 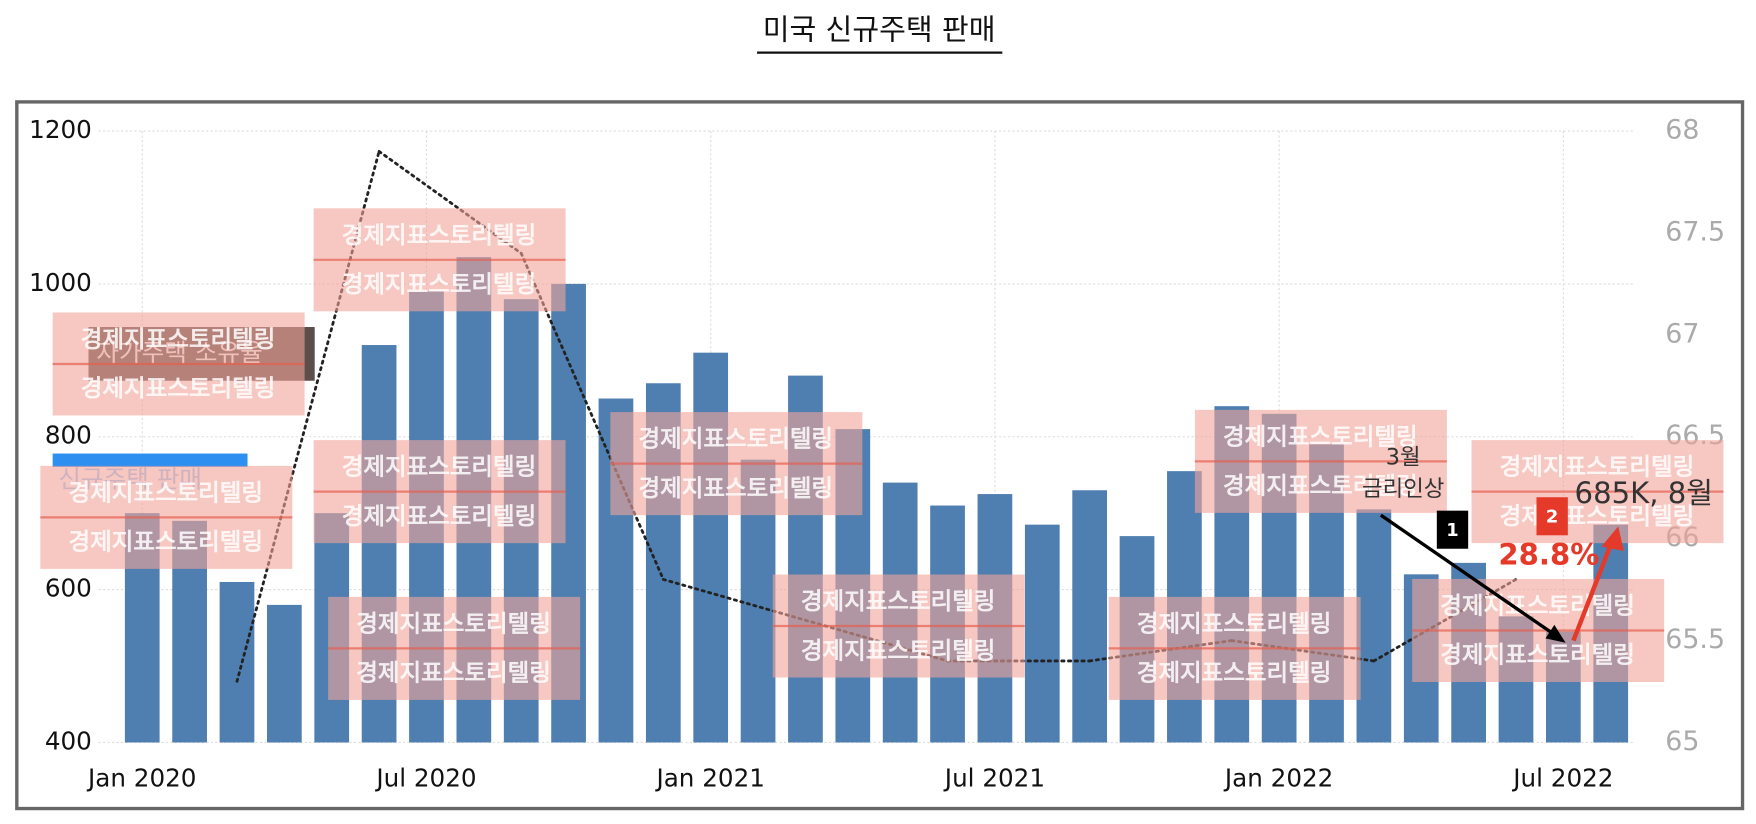 What do you see at coordinates (1682, 333) in the screenshot?
I see `y2-tick-label: 67` at bounding box center [1682, 333].